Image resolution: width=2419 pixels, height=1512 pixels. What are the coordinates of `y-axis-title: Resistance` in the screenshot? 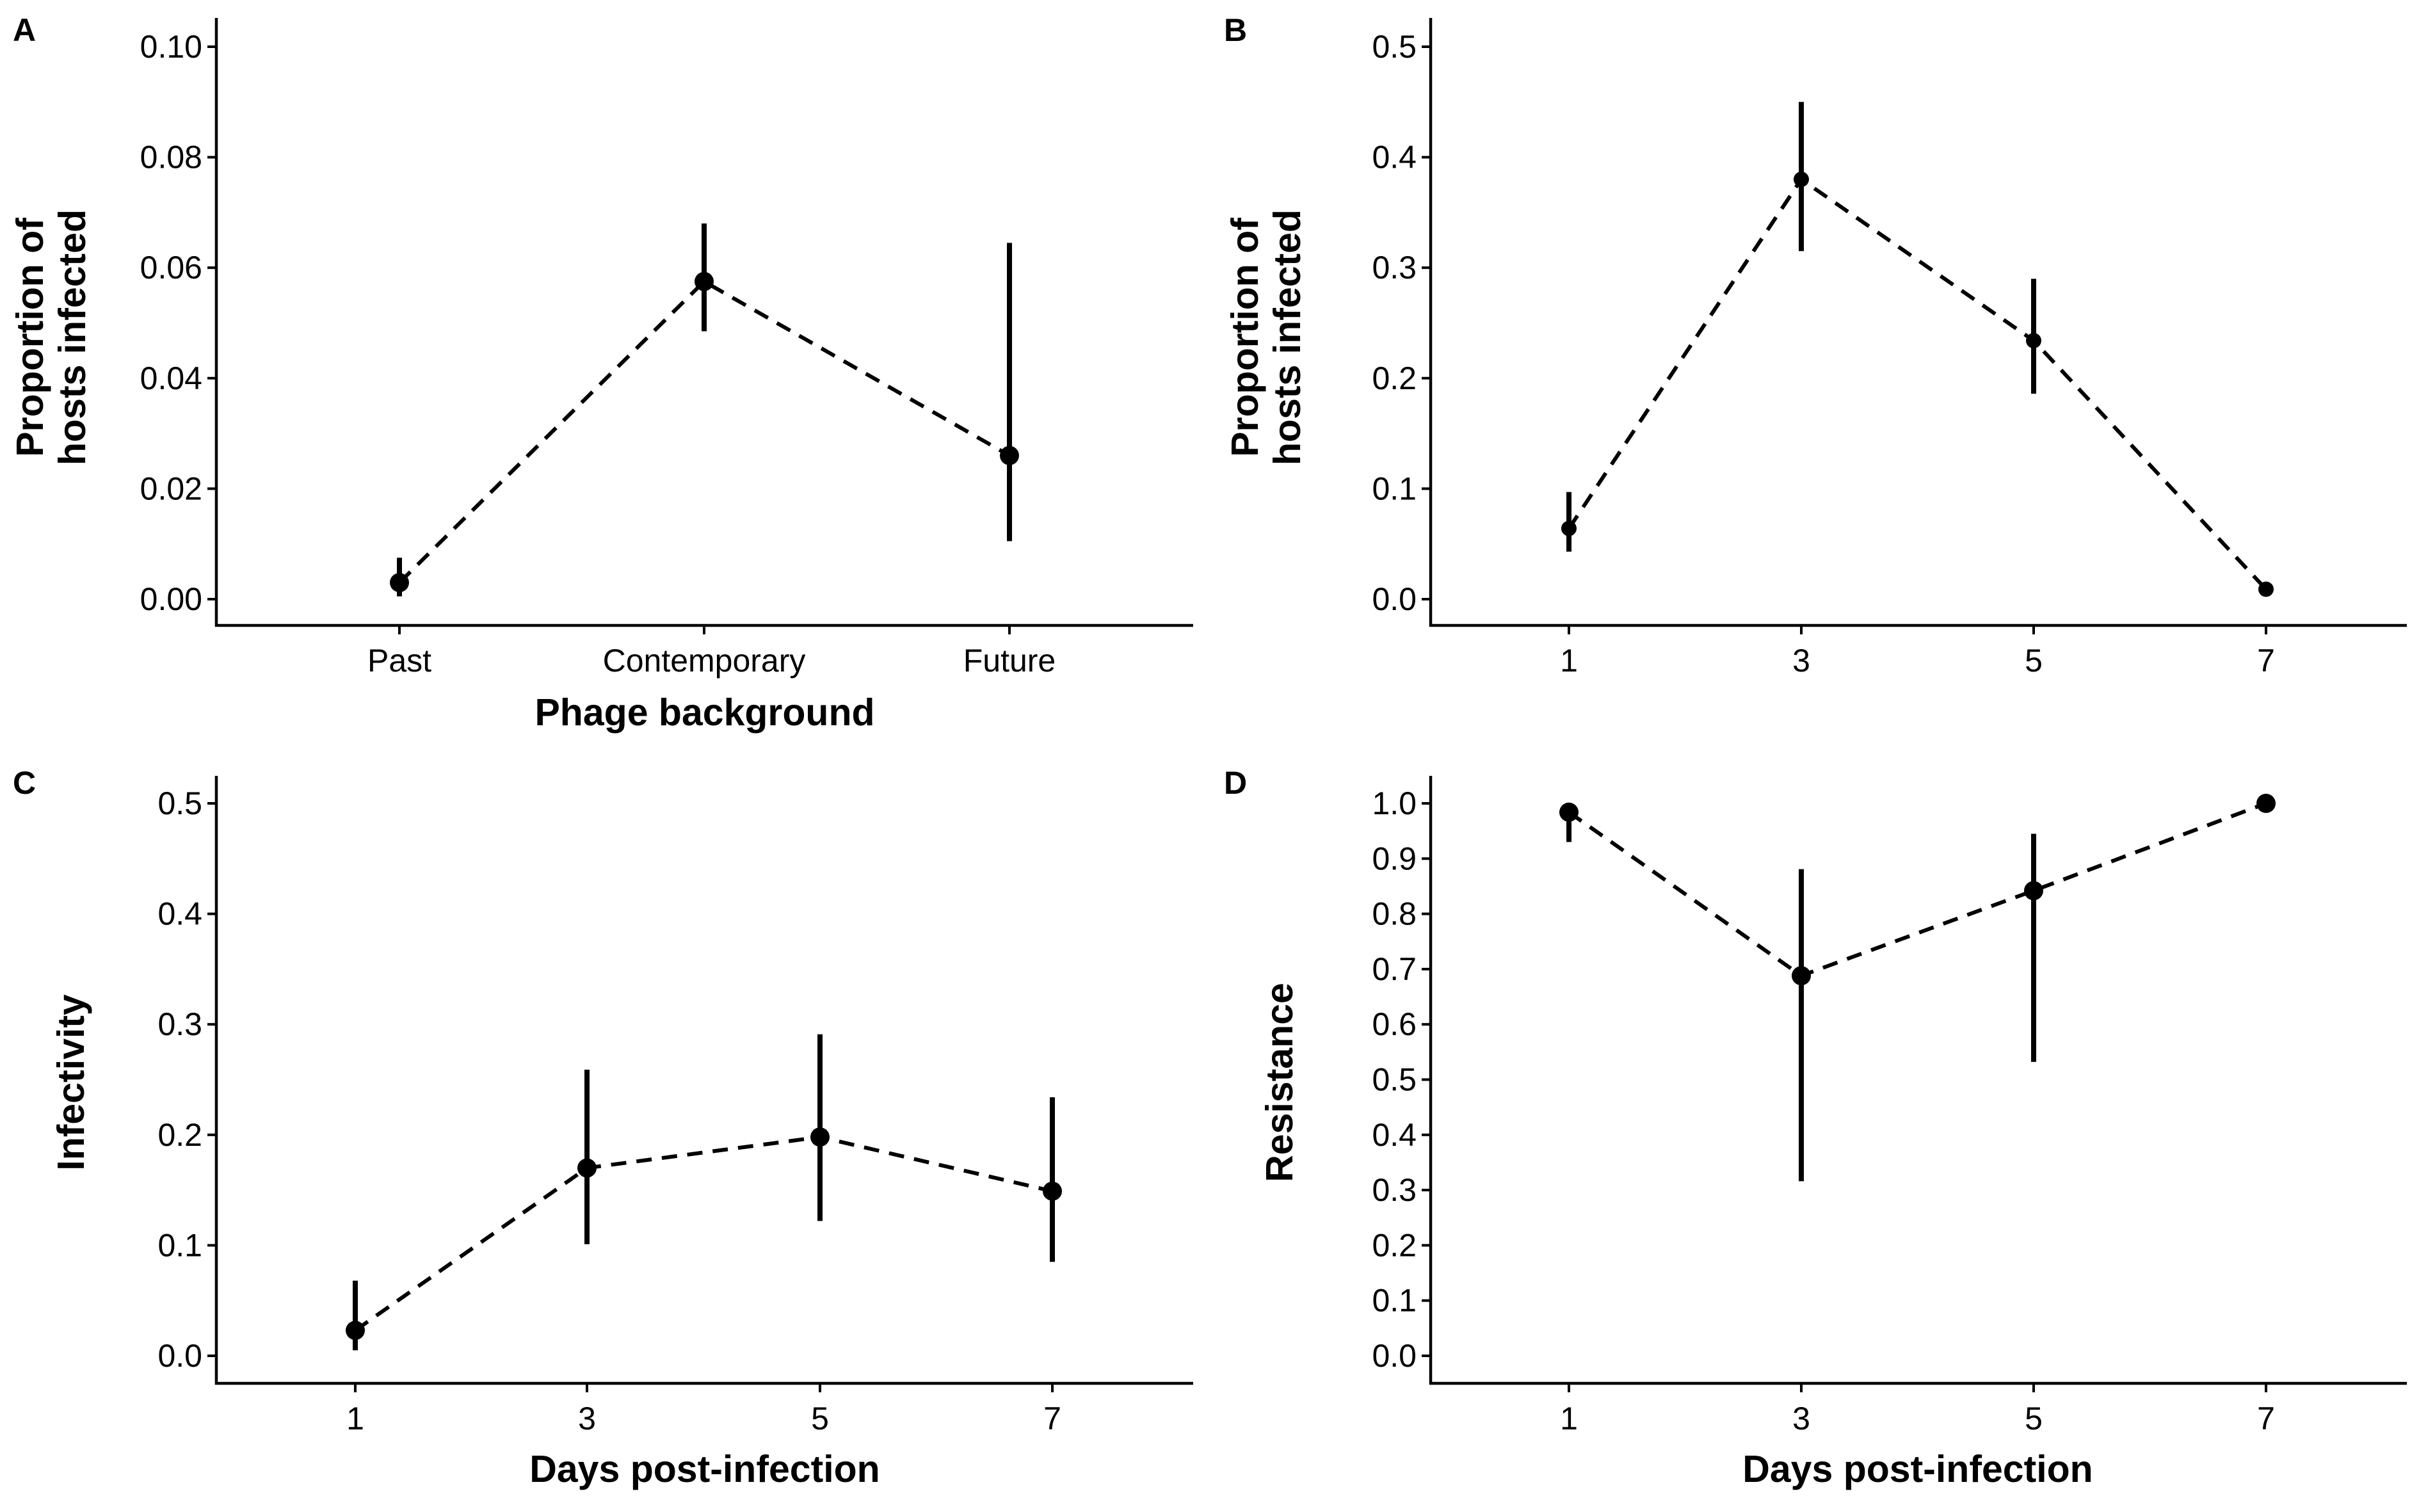 It's located at (1279, 1082).